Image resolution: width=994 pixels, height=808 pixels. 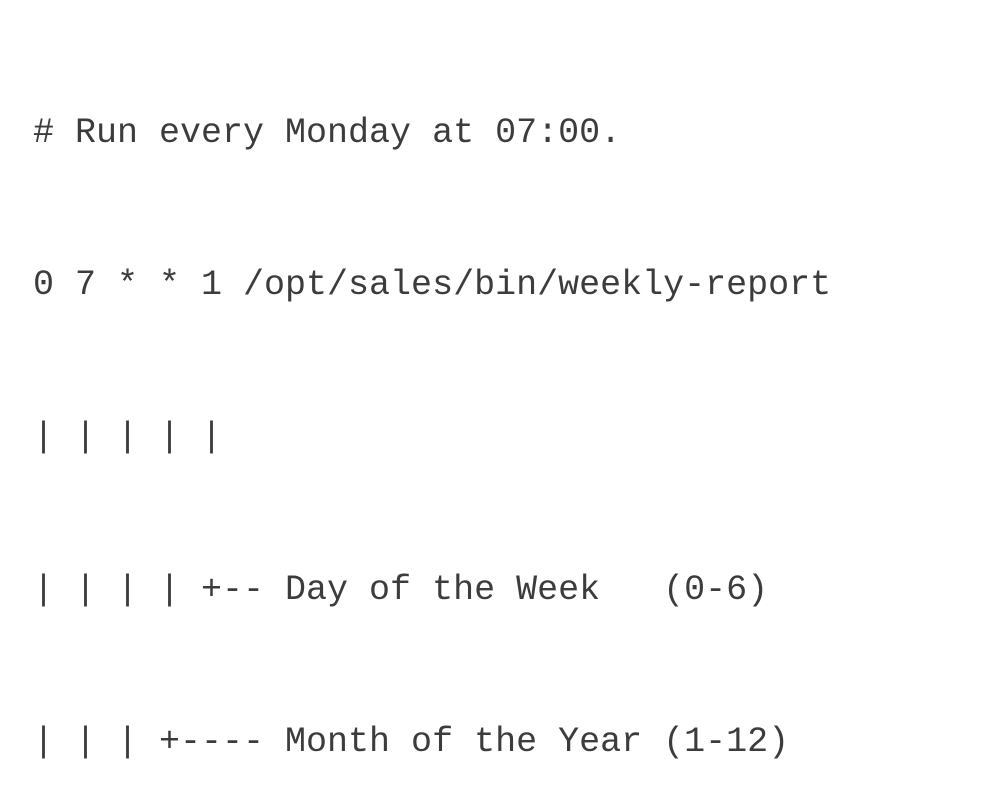 What do you see at coordinates (411, 742) in the screenshot?
I see `month-legend: | | | +---- Month of the Year (1-12)` at bounding box center [411, 742].